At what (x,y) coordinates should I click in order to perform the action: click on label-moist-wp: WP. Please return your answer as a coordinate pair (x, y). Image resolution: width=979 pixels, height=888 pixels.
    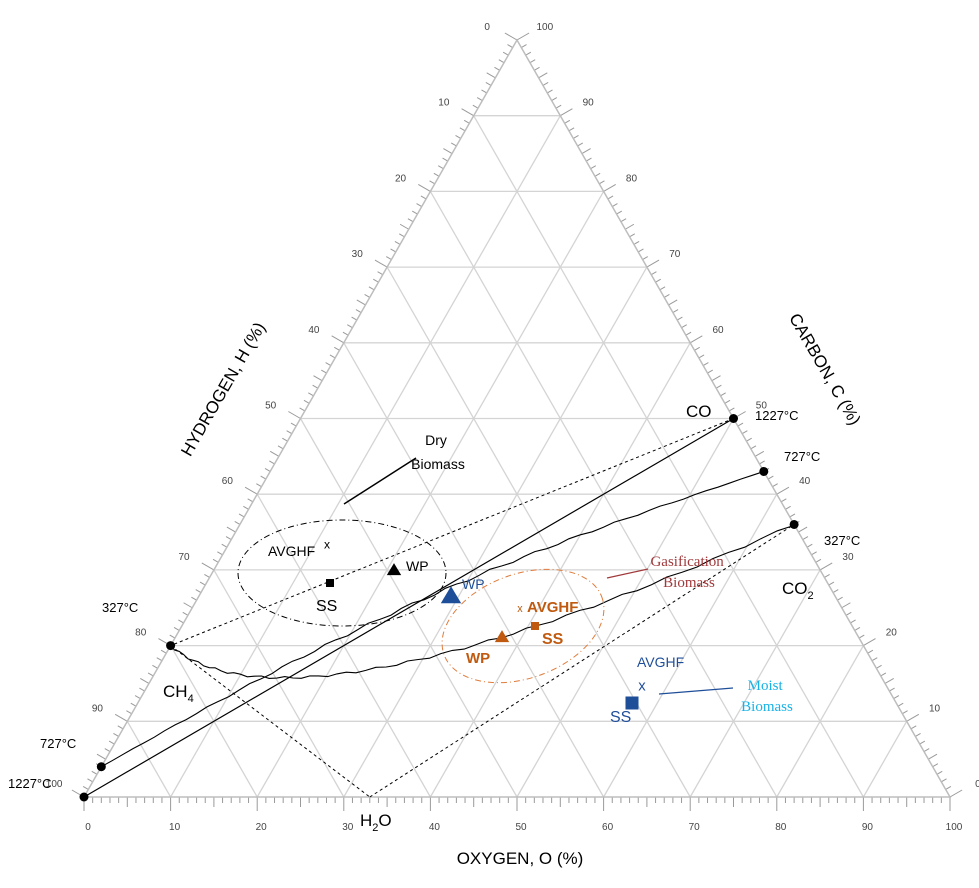
    Looking at the image, I should click on (473, 584).